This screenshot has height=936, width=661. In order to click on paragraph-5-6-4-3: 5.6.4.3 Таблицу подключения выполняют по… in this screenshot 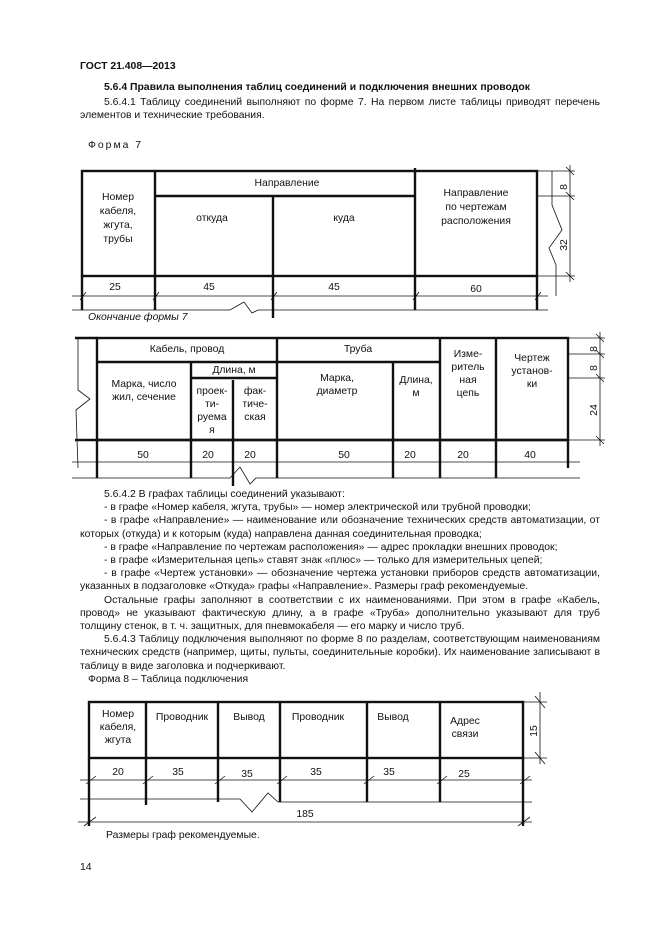, I will do `click(340, 653)`.